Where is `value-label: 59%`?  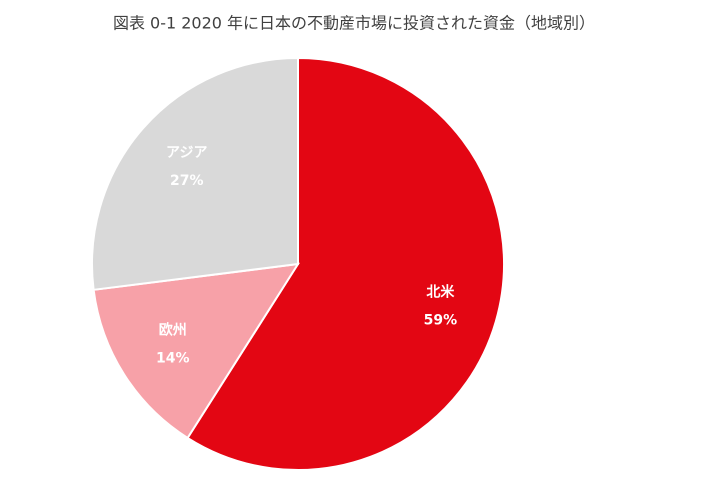
value-label: 59% is located at coordinates (441, 320).